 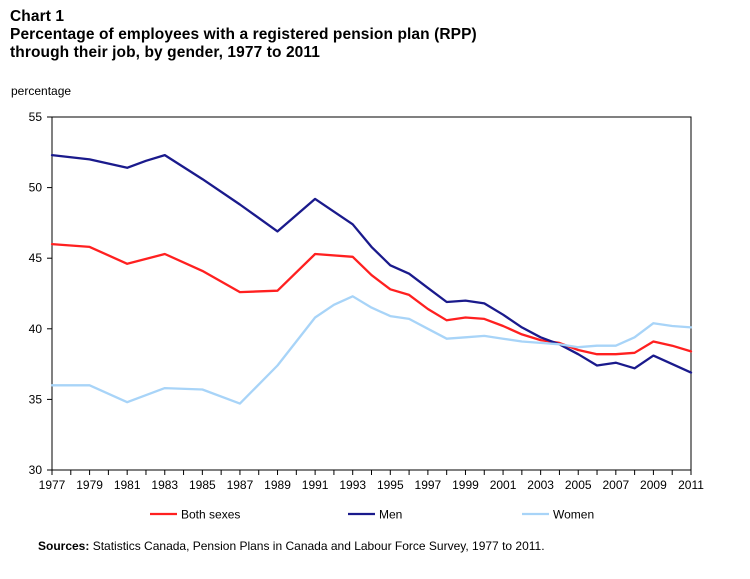 What do you see at coordinates (36, 399) in the screenshot?
I see `y-tick-label: 35` at bounding box center [36, 399].